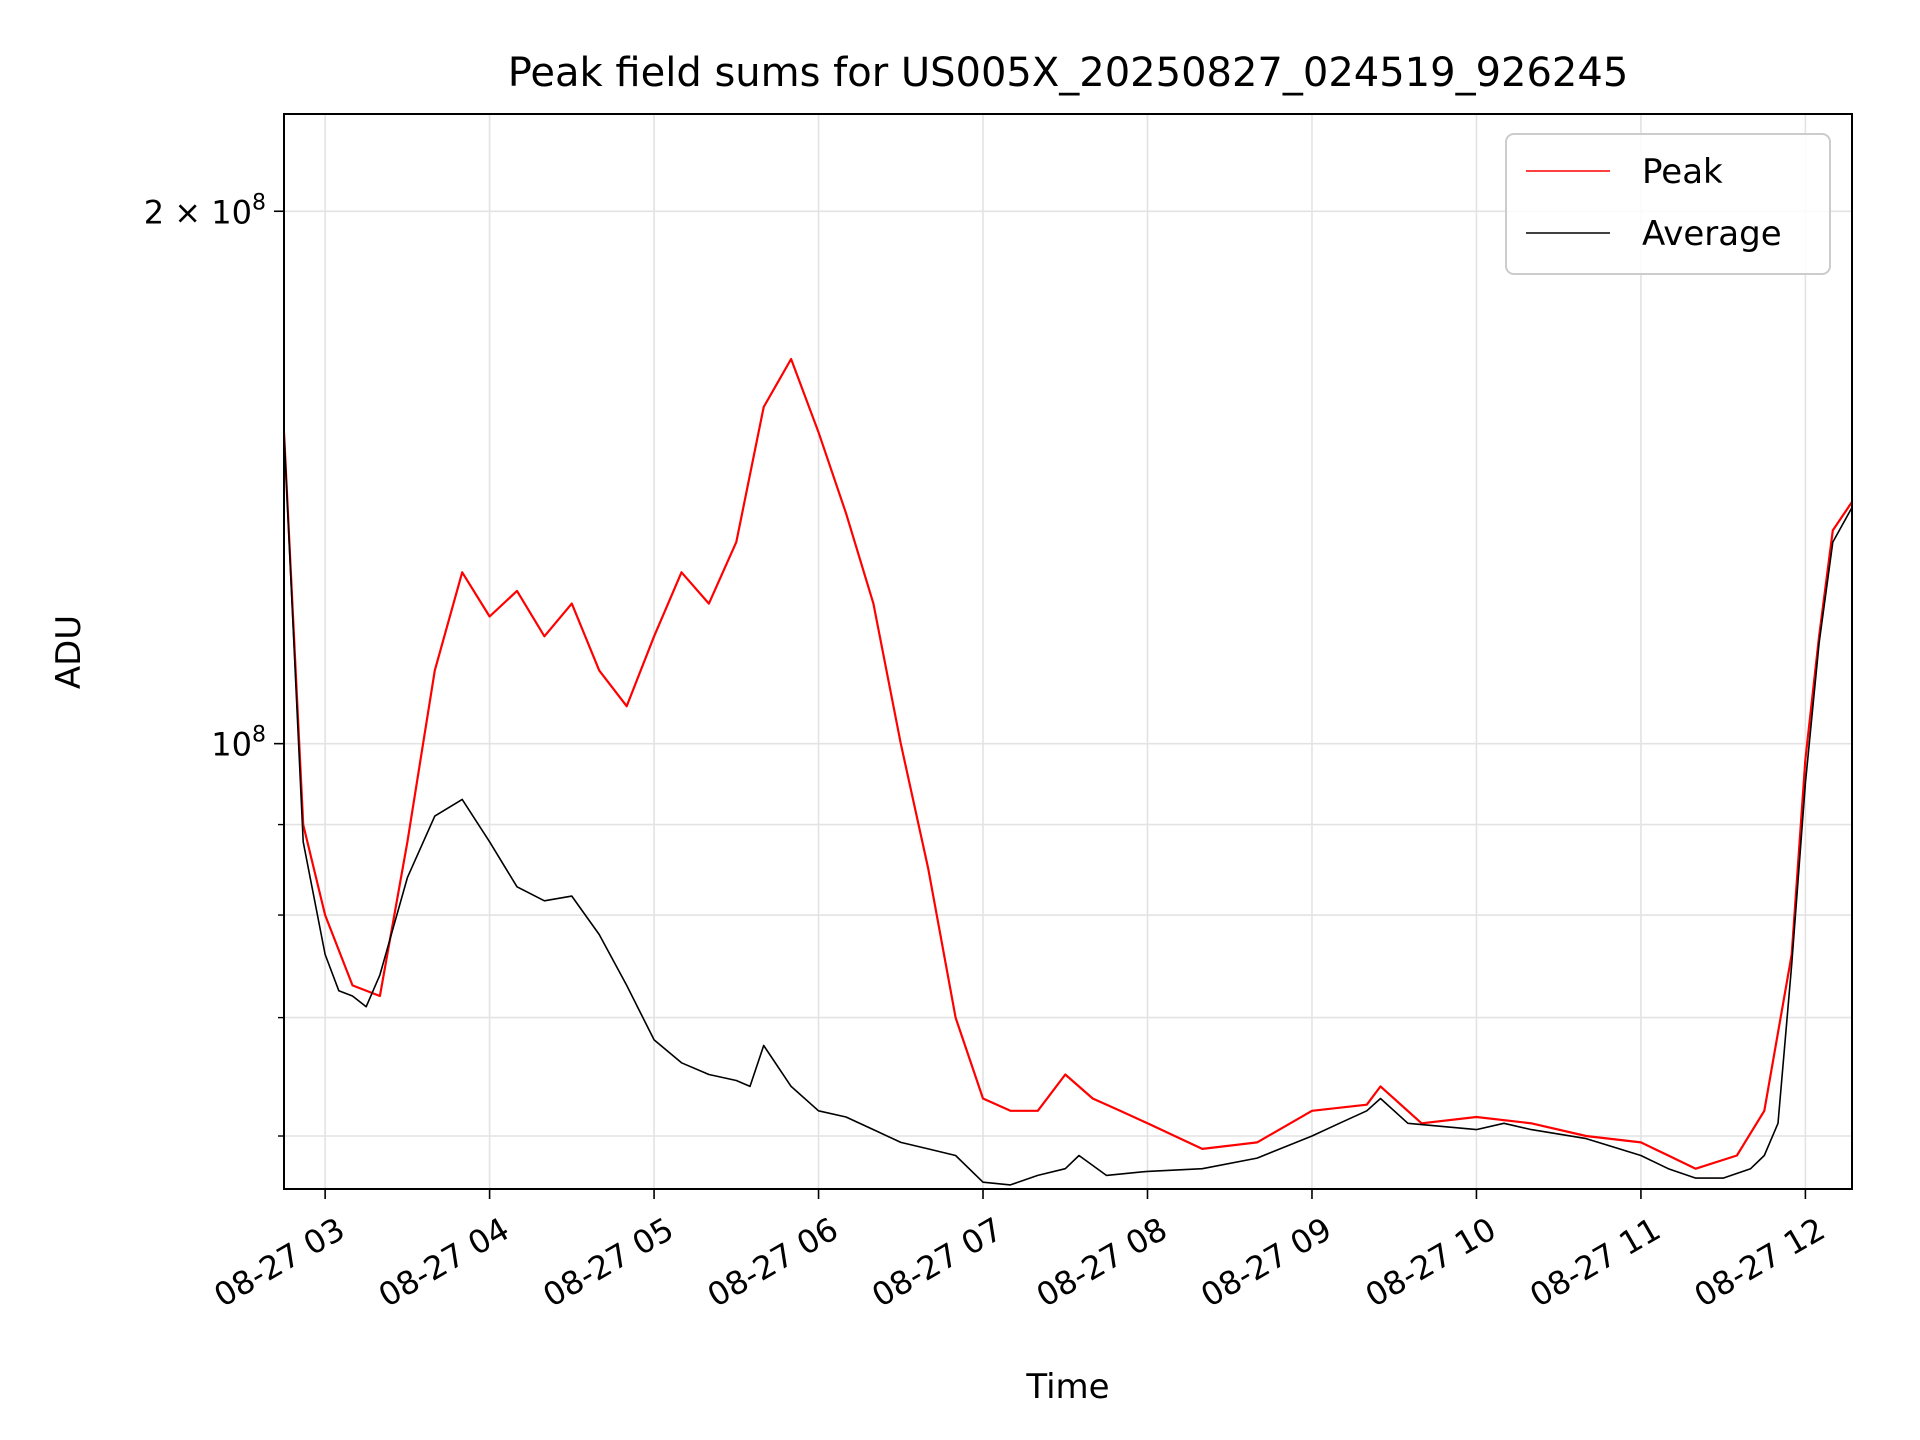 Image resolution: width=1920 pixels, height=1440 pixels. I want to click on legend: Peak Average, so click(1668, 204).